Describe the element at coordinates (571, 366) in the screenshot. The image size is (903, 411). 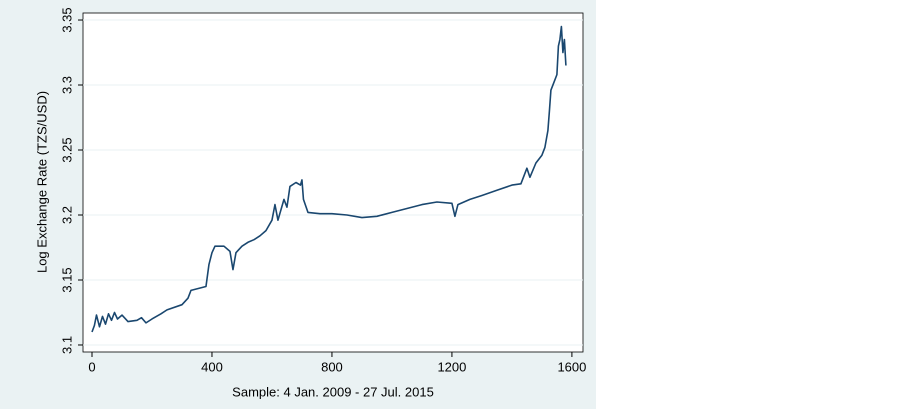
I see `x-tick-label: 1600` at that location.